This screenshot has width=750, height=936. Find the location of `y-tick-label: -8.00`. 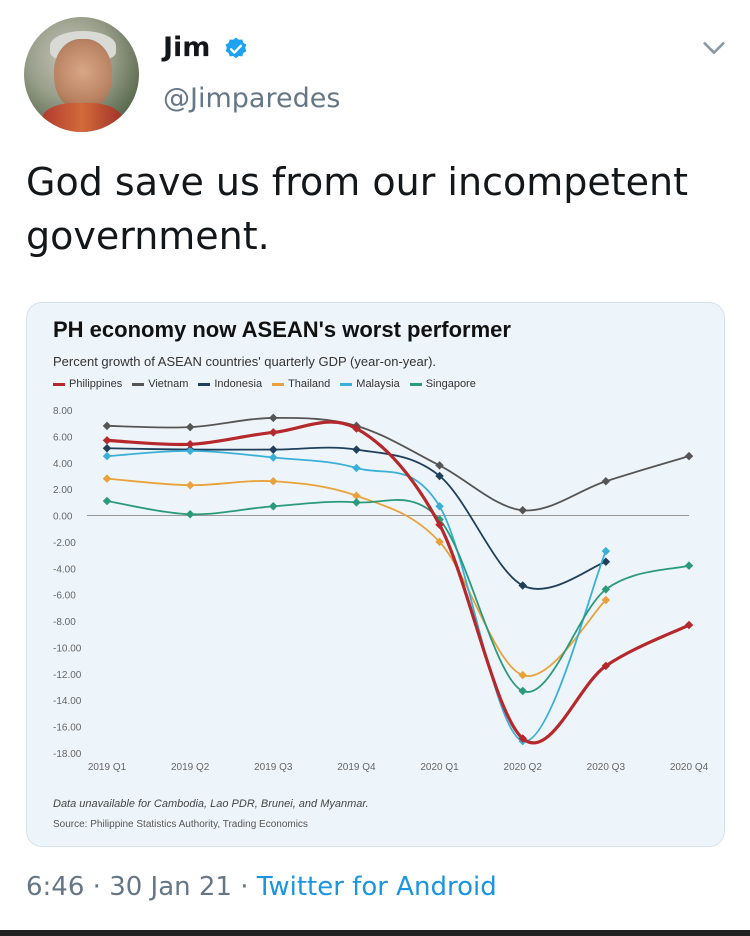

y-tick-label: -8.00 is located at coordinates (64, 622).